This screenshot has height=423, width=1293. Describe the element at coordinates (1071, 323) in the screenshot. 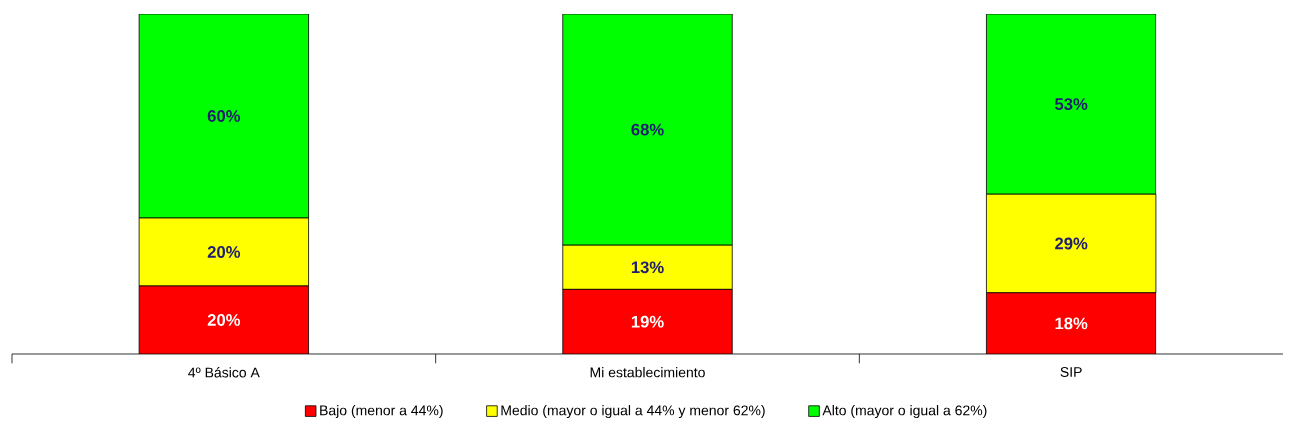

I see `data-label: 18%` at that location.